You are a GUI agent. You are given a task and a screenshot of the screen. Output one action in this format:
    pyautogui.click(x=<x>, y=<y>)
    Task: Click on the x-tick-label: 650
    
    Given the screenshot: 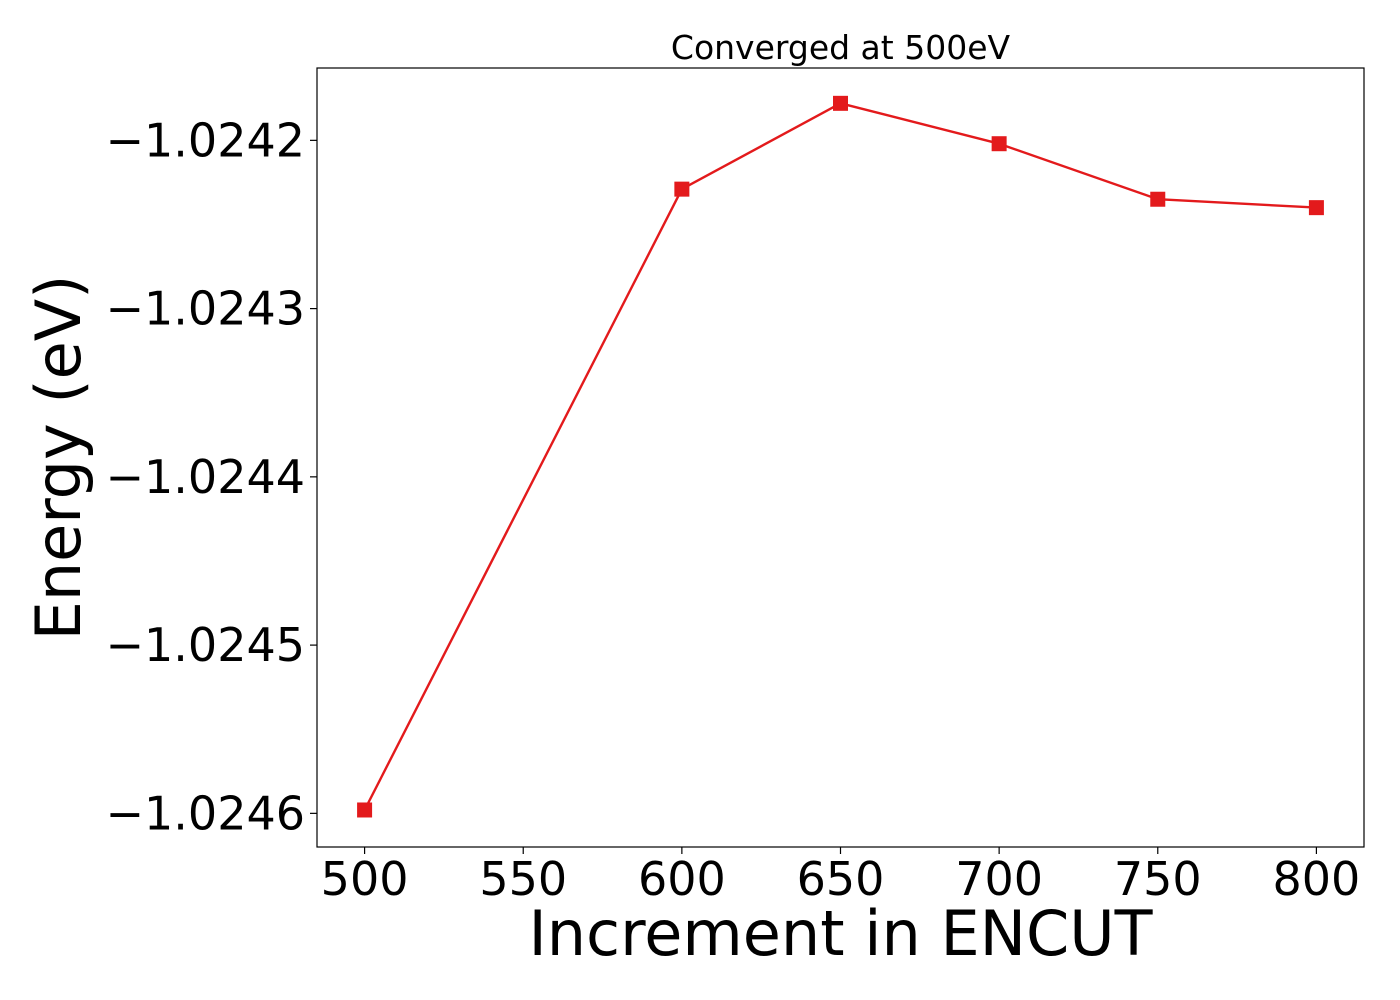 What is the action you would take?
    pyautogui.click(x=841, y=879)
    